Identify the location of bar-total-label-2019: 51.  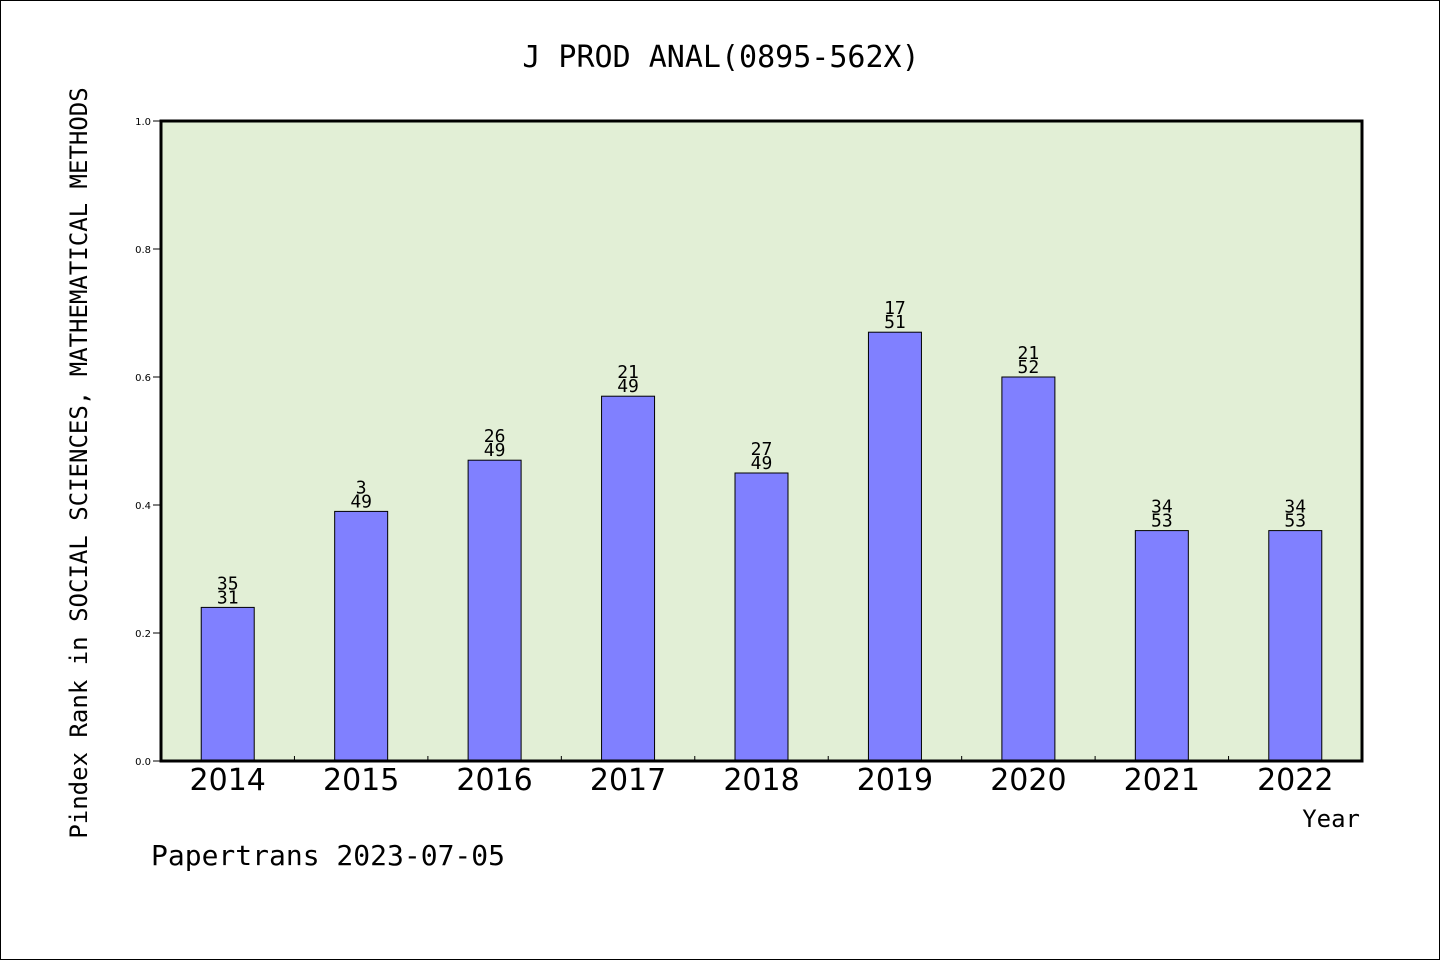
(895, 322).